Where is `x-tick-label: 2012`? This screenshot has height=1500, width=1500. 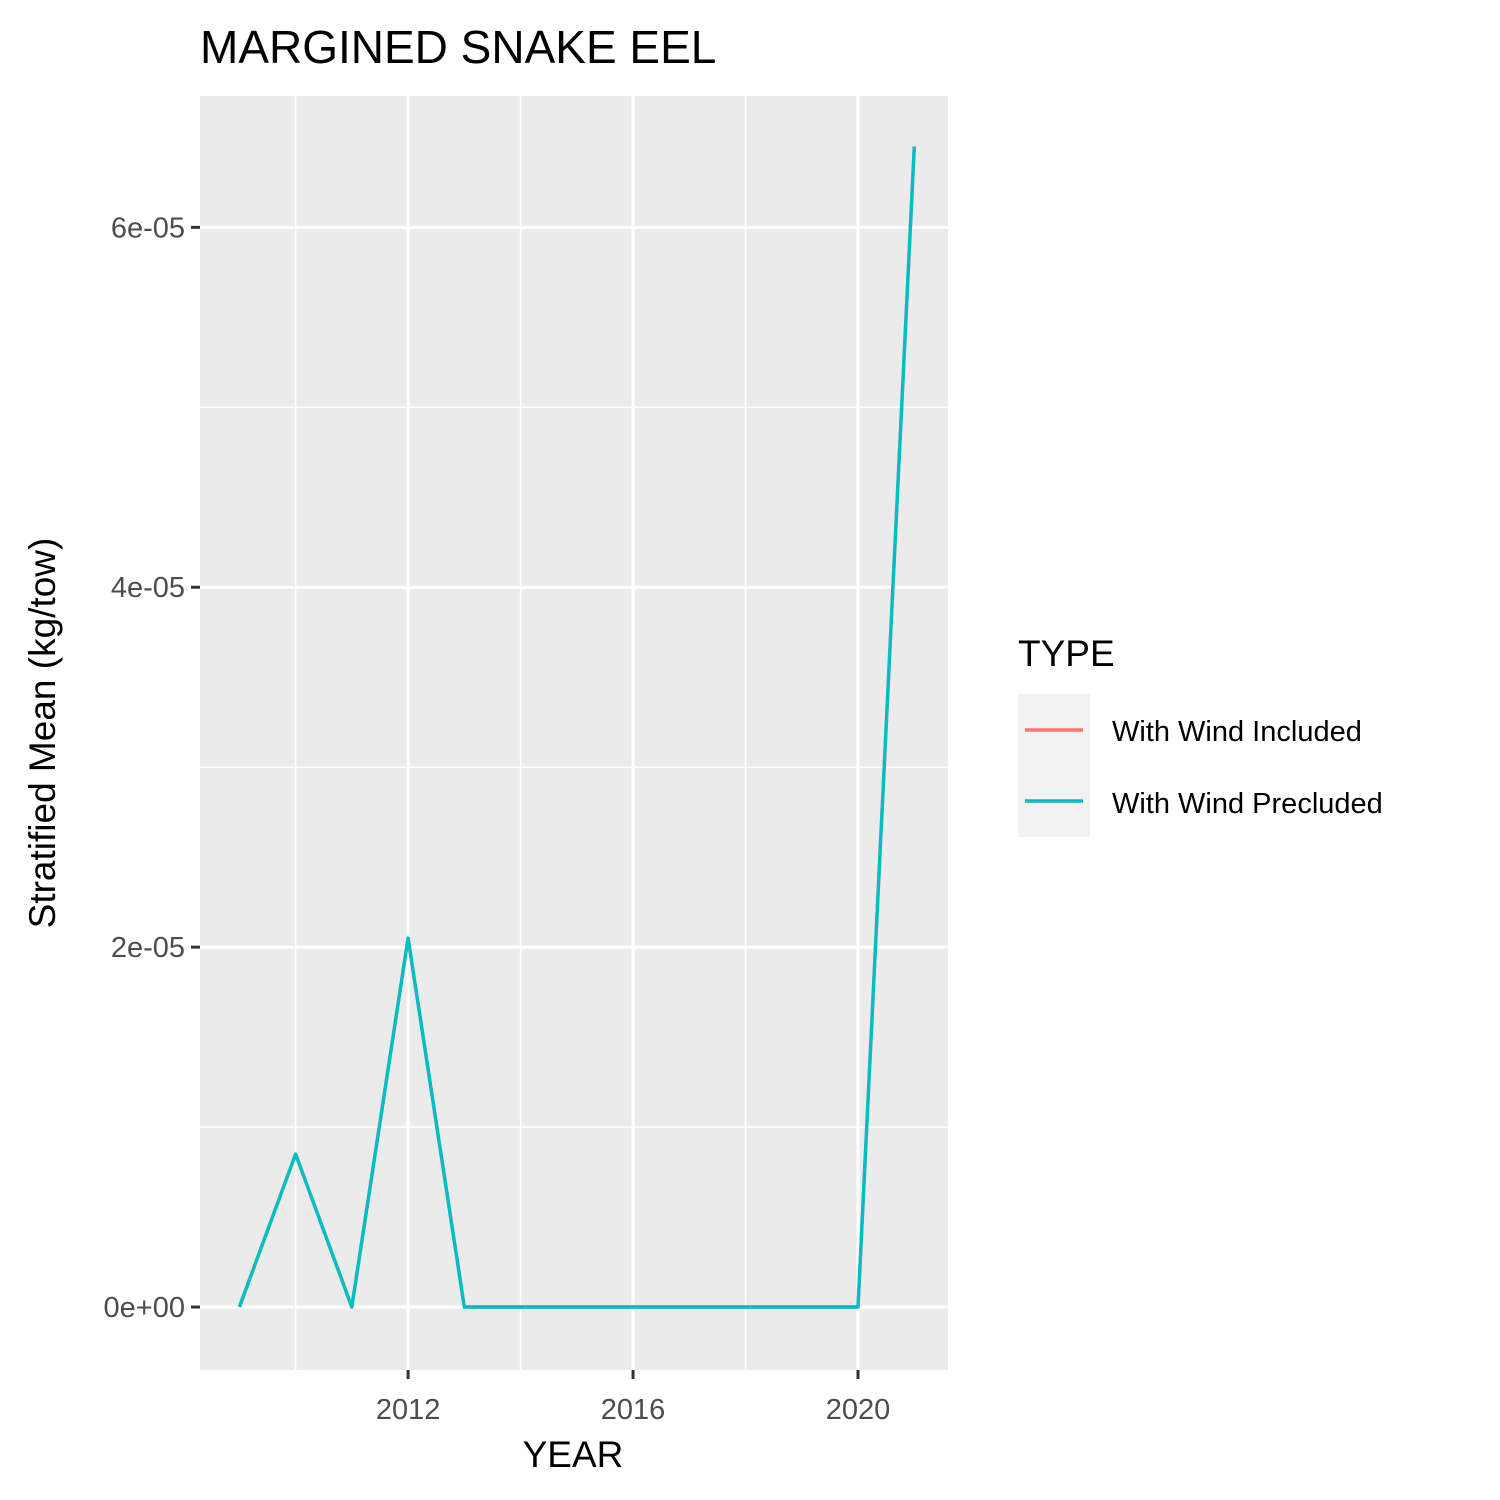 x-tick-label: 2012 is located at coordinates (408, 1410).